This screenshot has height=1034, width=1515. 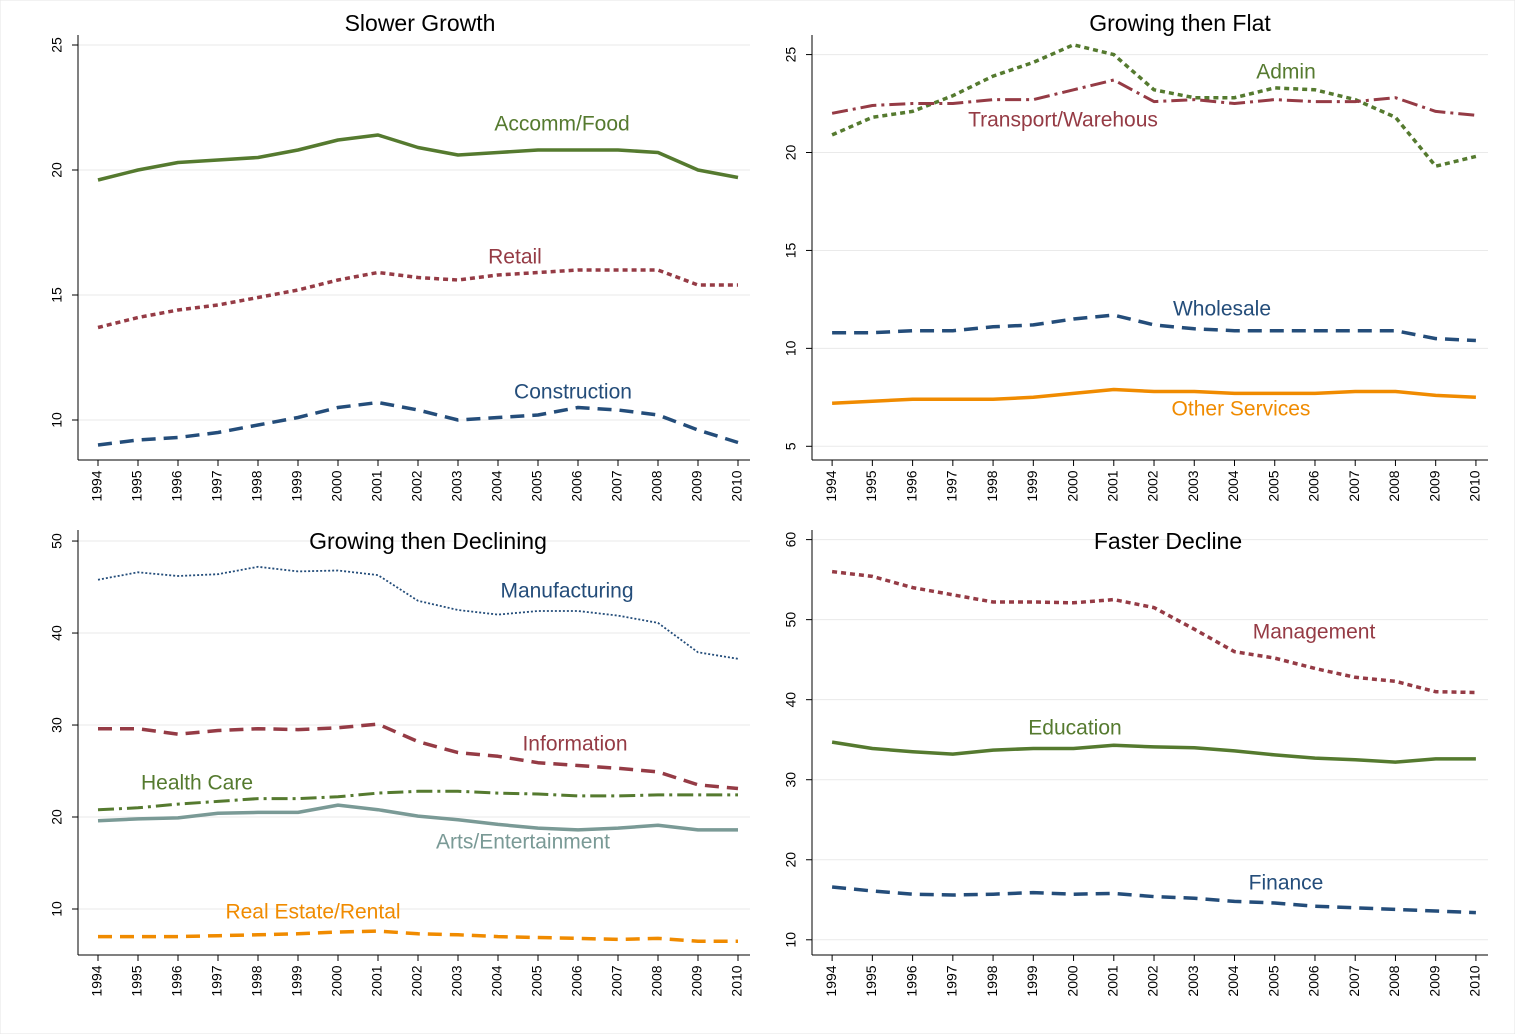 I want to click on y-tick-label: 25, so click(x=57, y=45).